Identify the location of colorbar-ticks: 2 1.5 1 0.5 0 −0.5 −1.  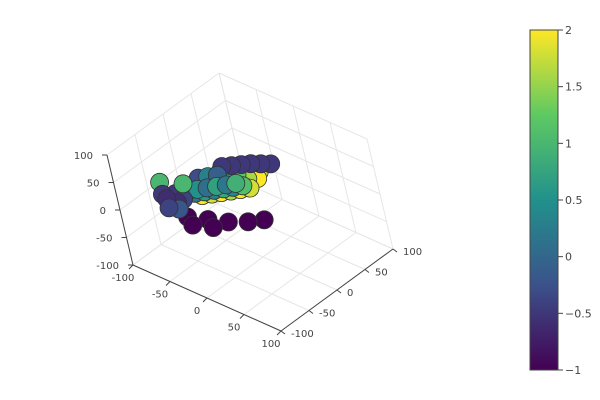
(575, 200).